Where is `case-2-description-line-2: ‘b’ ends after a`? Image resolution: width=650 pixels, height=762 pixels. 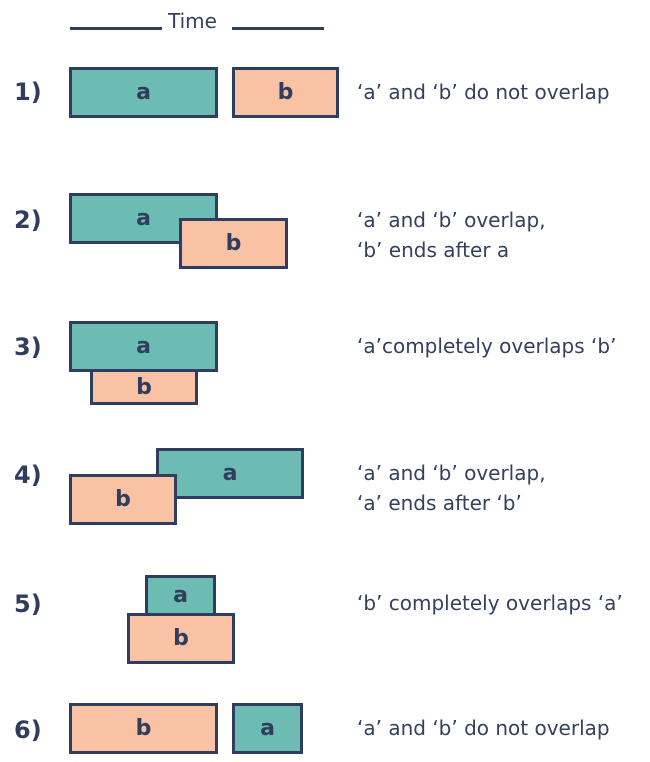
case-2-description-line-2: ‘b’ ends after a is located at coordinates (433, 250).